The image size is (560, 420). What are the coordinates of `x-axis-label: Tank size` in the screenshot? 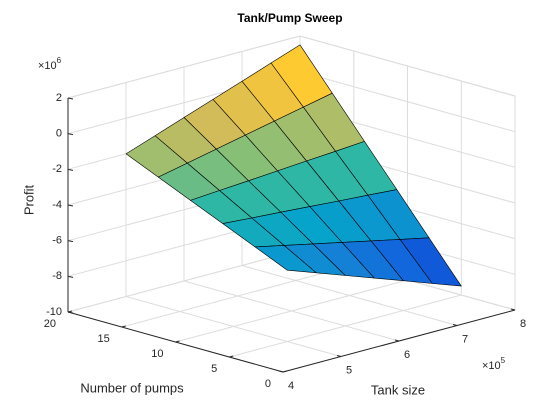 It's located at (398, 389).